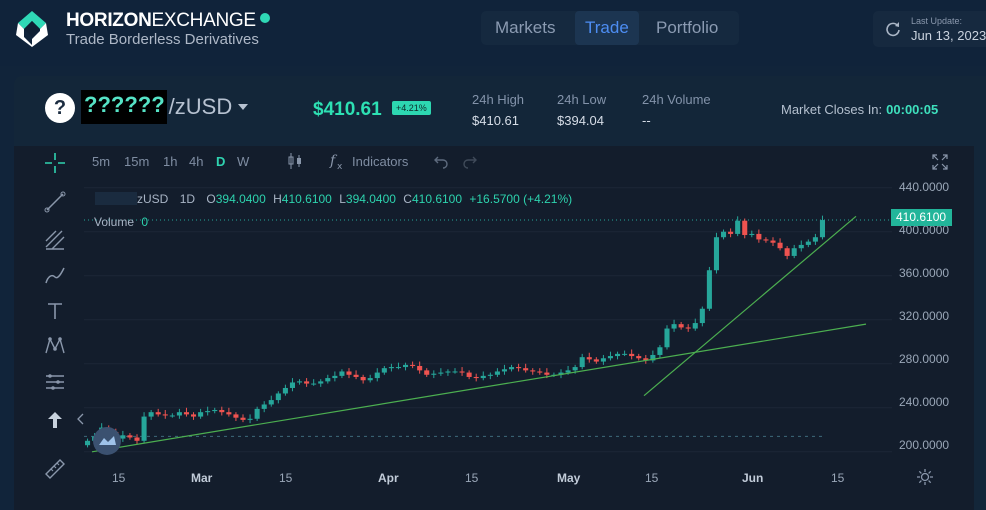  What do you see at coordinates (929, 29) in the screenshot?
I see `last-update-box: Last Update: Jun 13, 2023 1` at bounding box center [929, 29].